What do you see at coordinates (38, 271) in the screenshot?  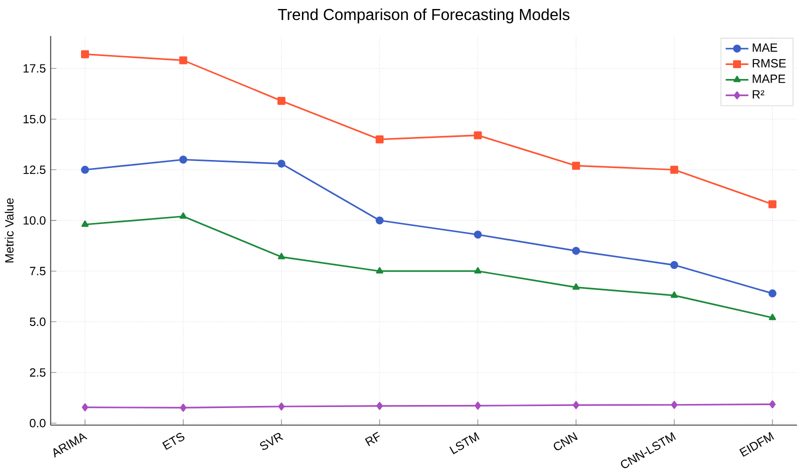 I see `y-tick-label: 7.5` at bounding box center [38, 271].